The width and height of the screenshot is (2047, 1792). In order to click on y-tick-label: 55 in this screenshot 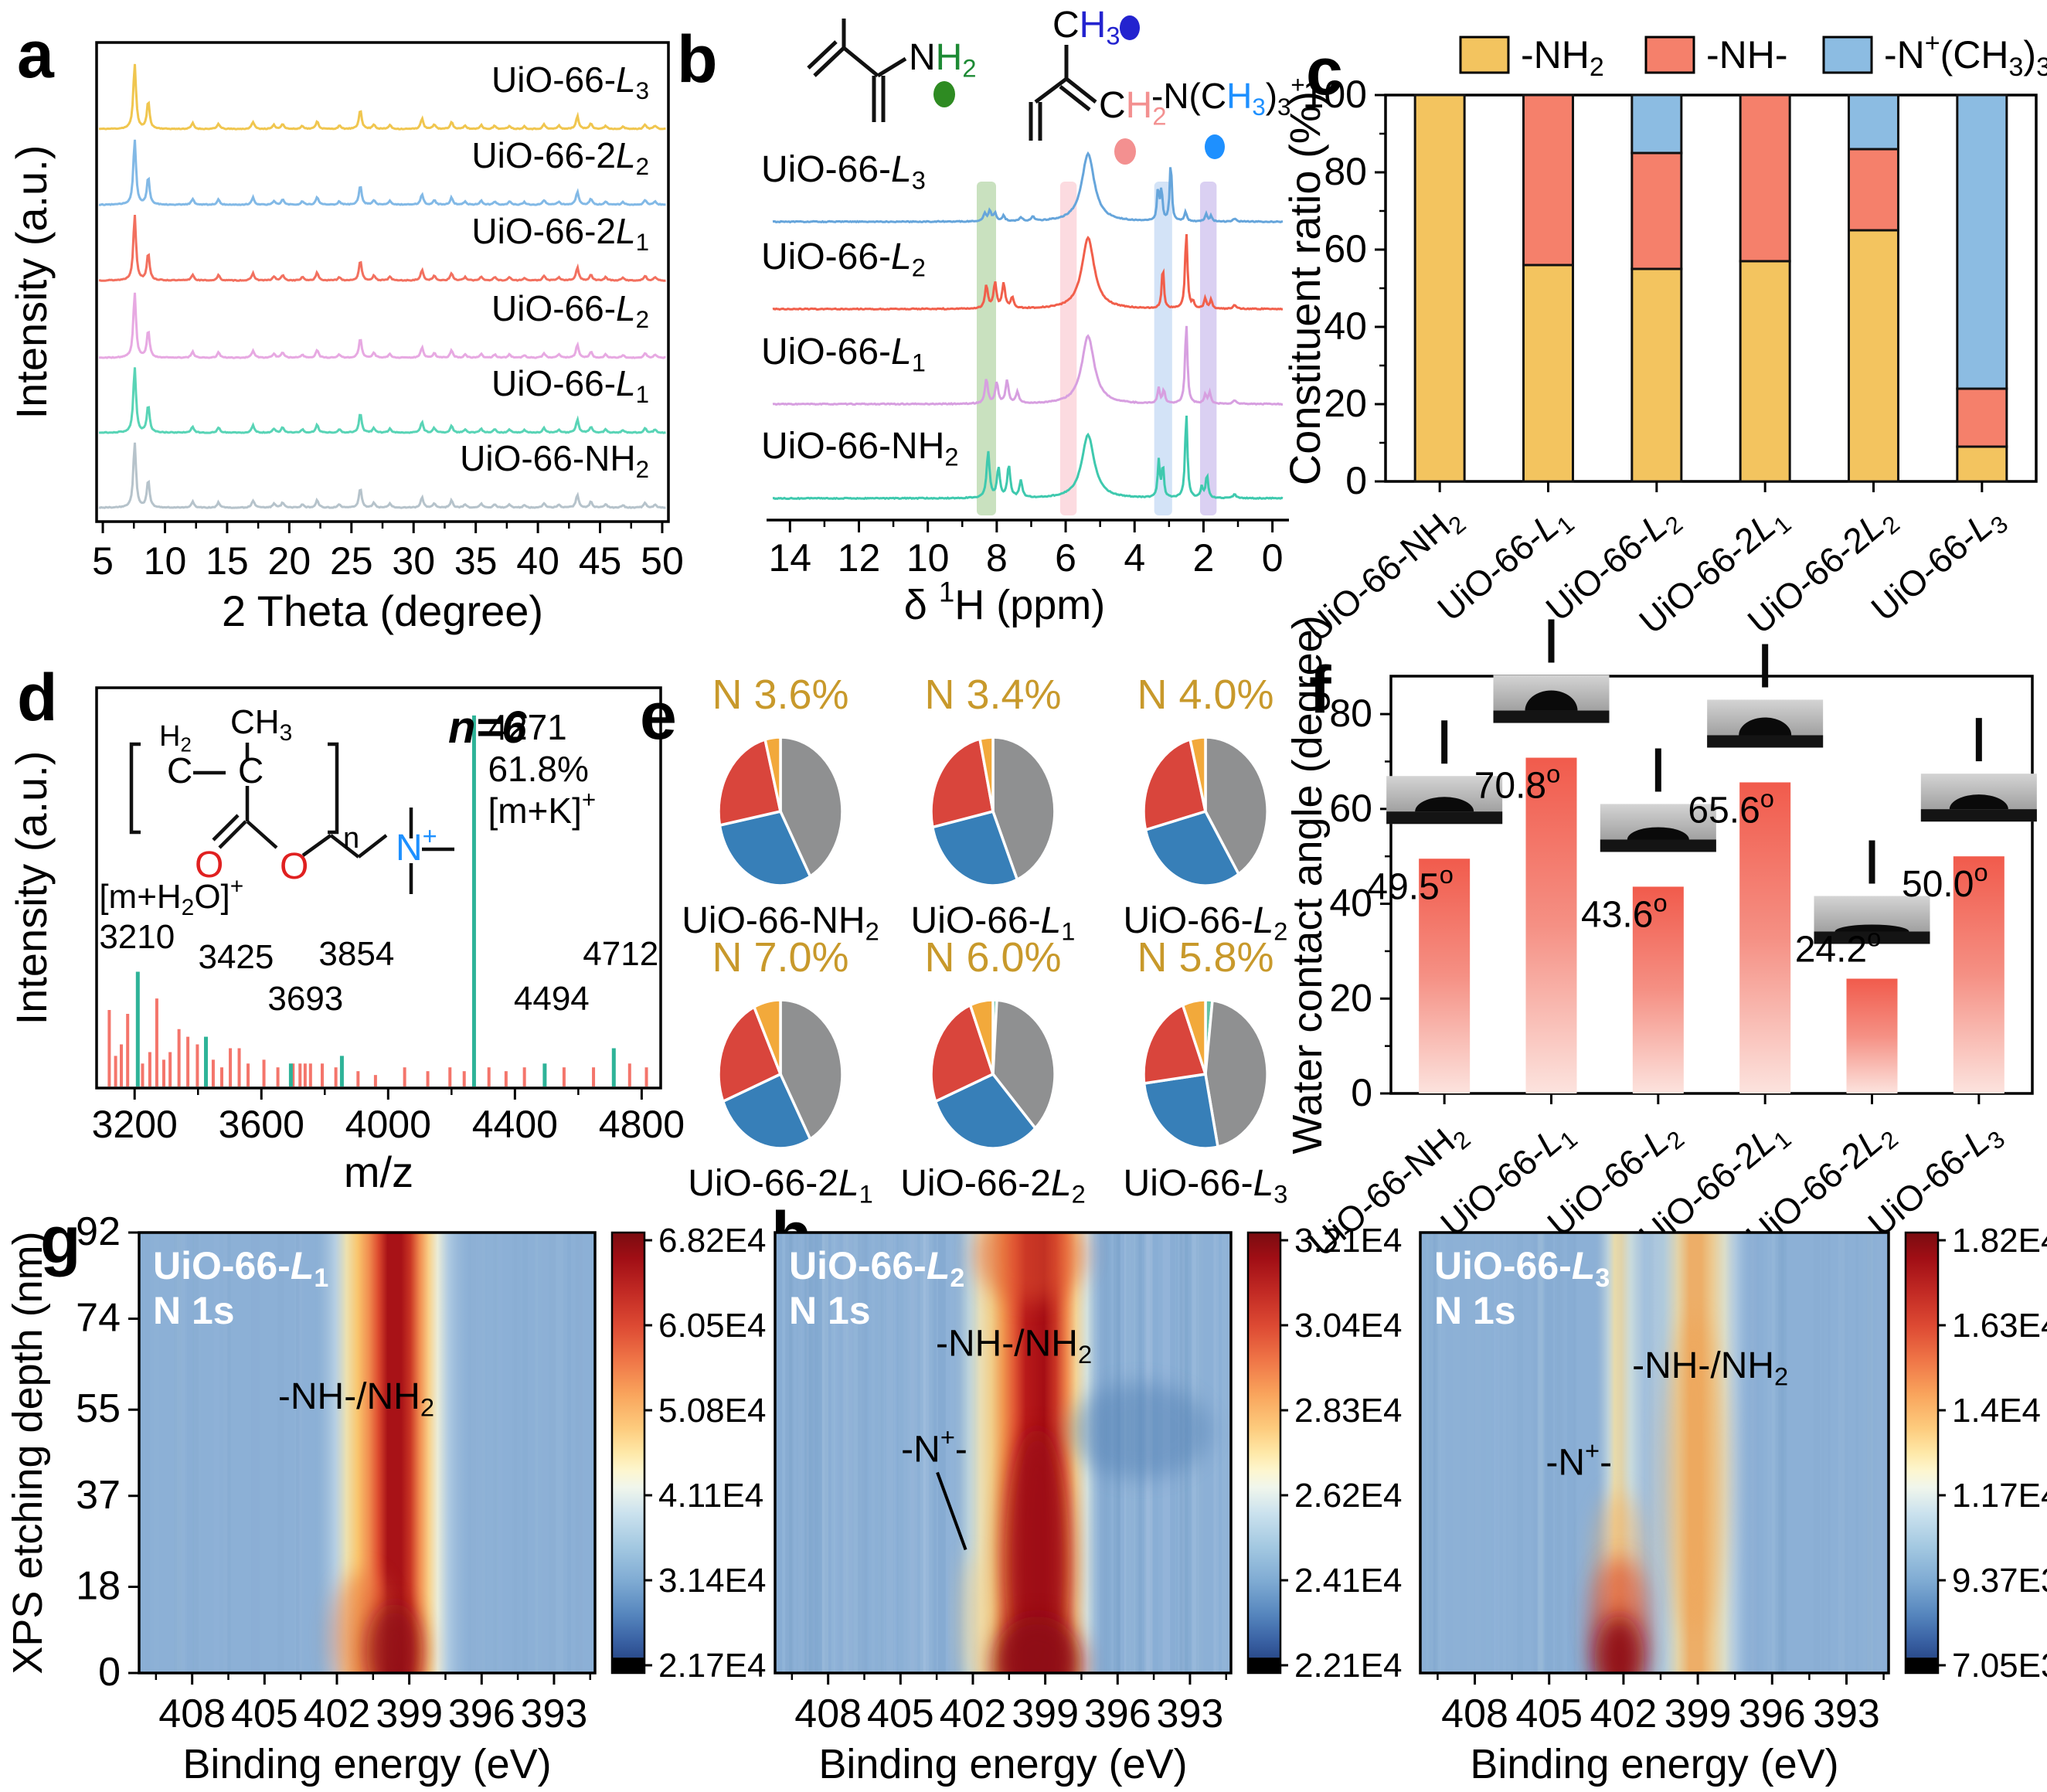, I will do `click(98, 1408)`.